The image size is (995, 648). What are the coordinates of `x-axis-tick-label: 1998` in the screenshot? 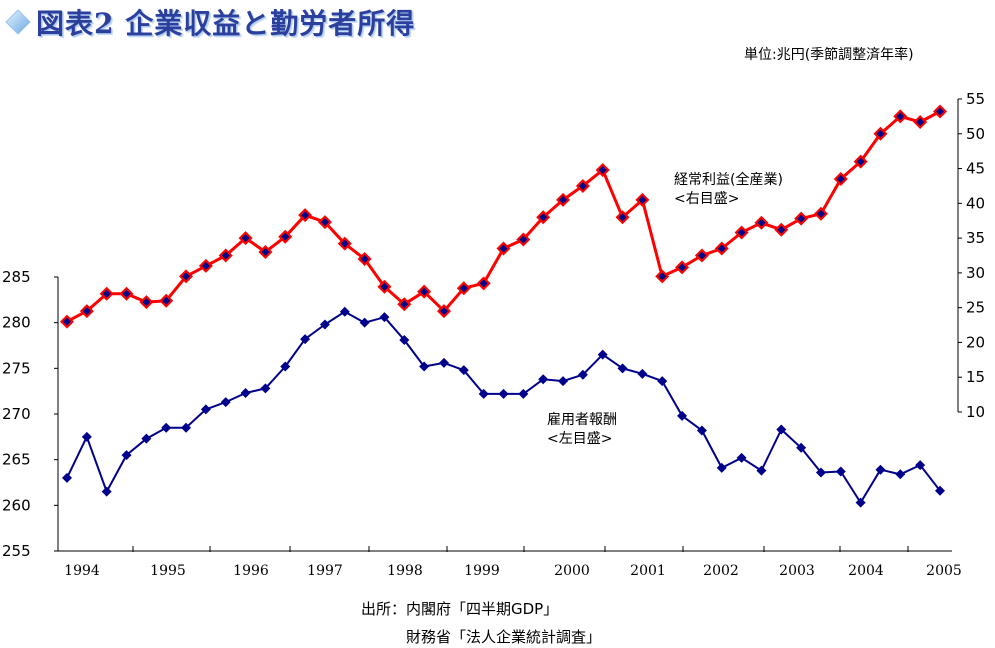 It's located at (405, 571).